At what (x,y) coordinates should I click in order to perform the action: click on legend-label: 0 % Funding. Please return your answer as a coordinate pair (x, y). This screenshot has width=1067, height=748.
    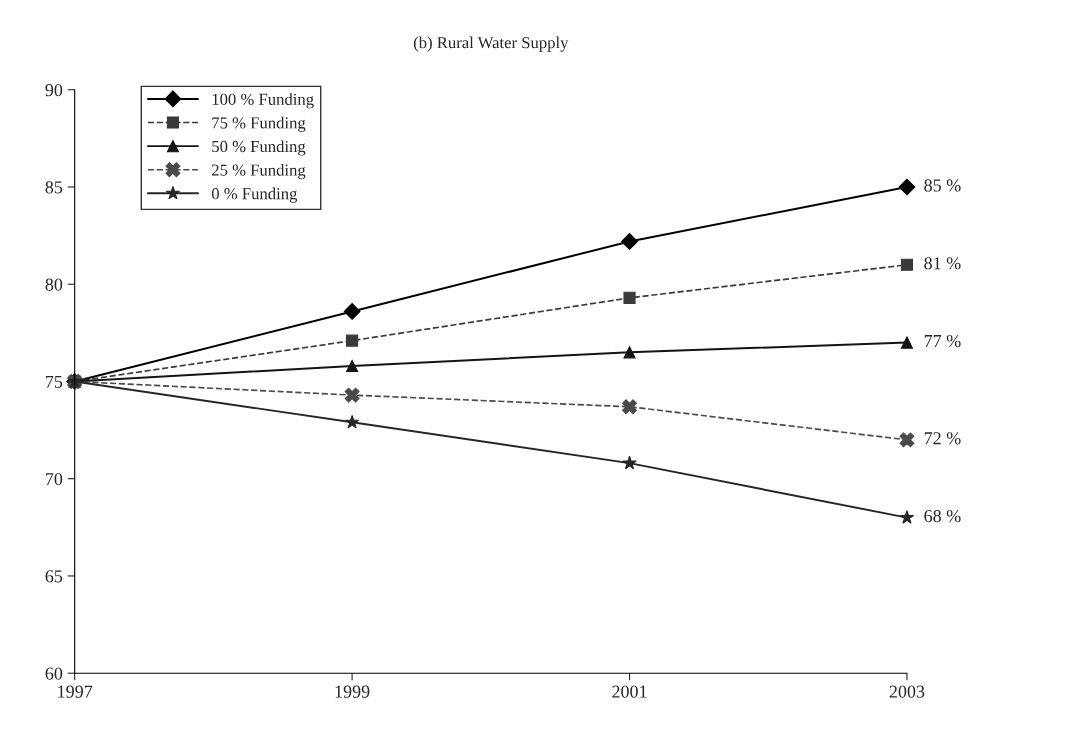
    Looking at the image, I should click on (254, 195).